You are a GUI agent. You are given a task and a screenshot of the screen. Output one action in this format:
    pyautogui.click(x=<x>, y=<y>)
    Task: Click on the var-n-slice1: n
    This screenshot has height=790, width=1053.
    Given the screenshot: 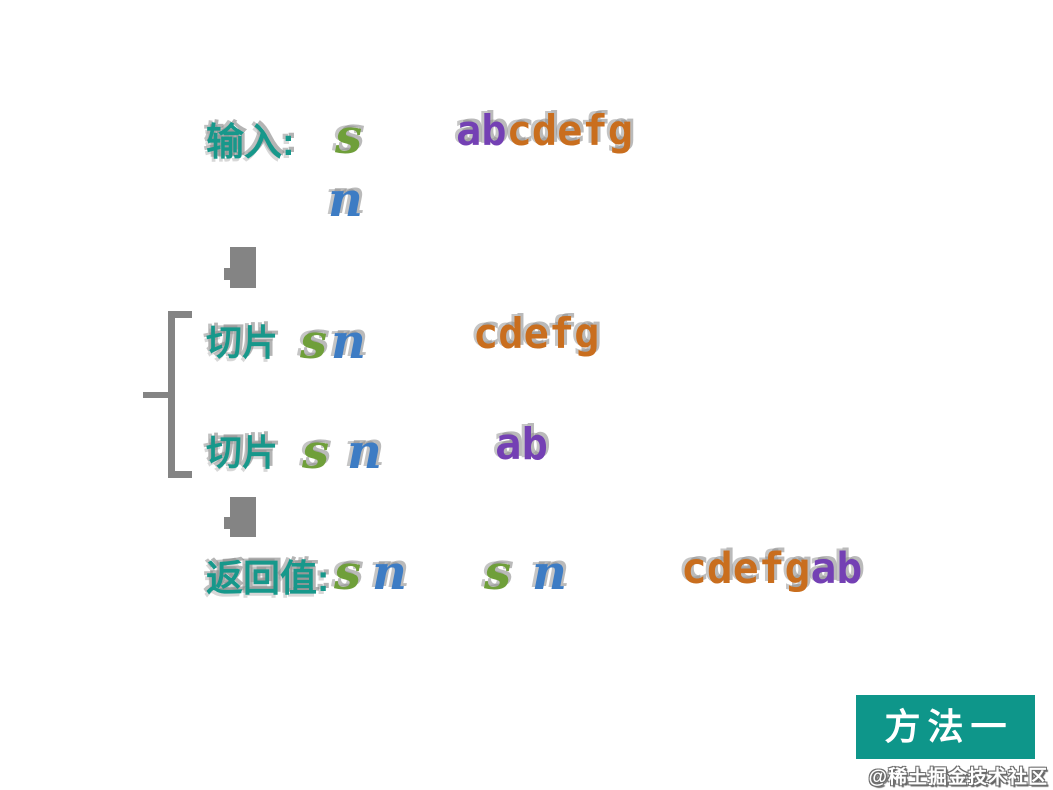 What is the action you would take?
    pyautogui.click(x=348, y=342)
    